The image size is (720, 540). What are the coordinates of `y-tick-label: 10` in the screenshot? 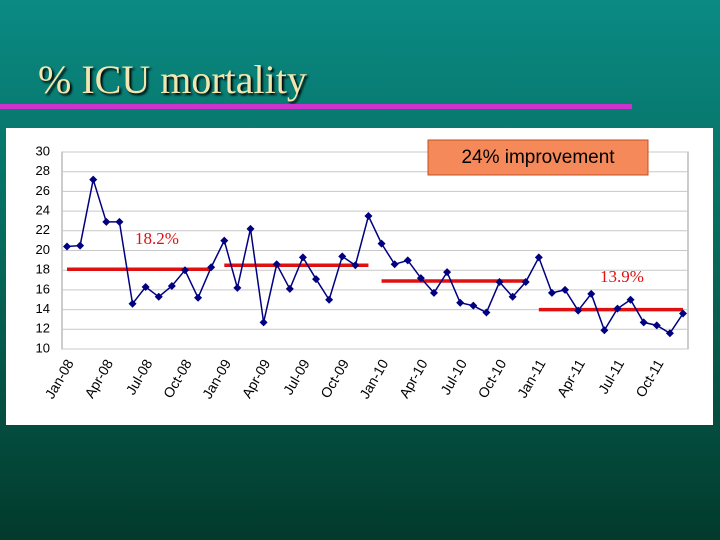 It's located at (43, 347).